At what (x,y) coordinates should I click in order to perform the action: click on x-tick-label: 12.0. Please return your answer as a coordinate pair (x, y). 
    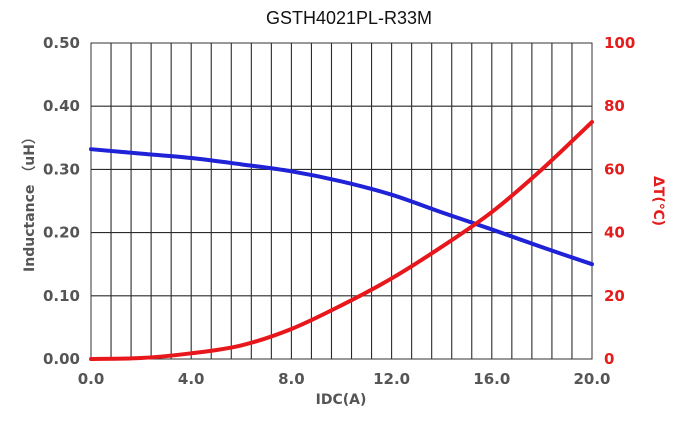
    Looking at the image, I should click on (391, 379).